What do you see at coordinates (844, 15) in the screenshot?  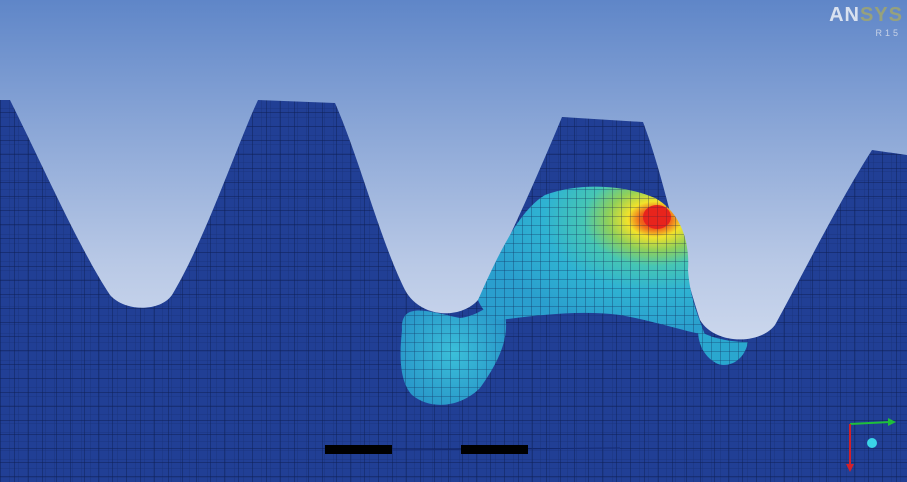 I see `logo-text: AN` at bounding box center [844, 15].